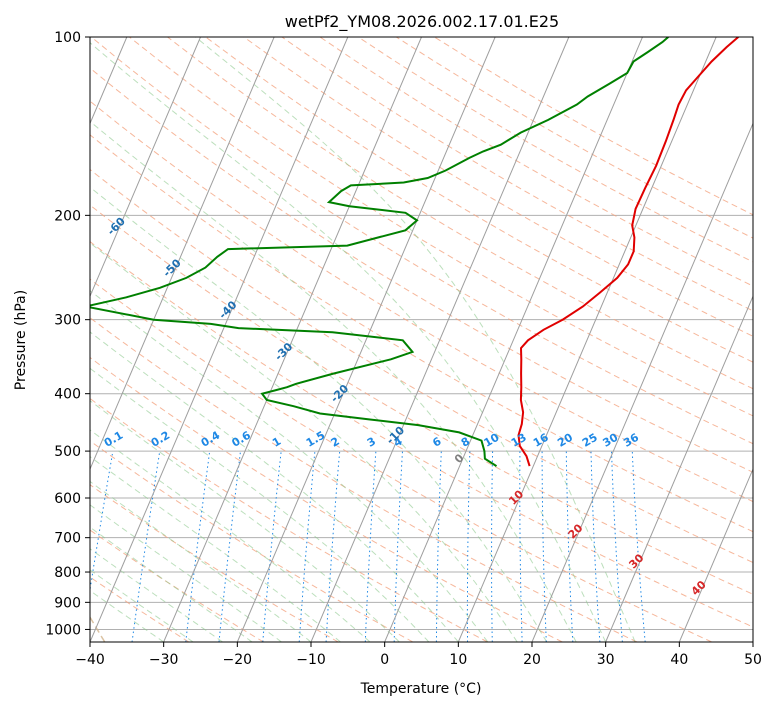  What do you see at coordinates (227, 309) in the screenshot?
I see `isotherm-label: -40` at bounding box center [227, 309].